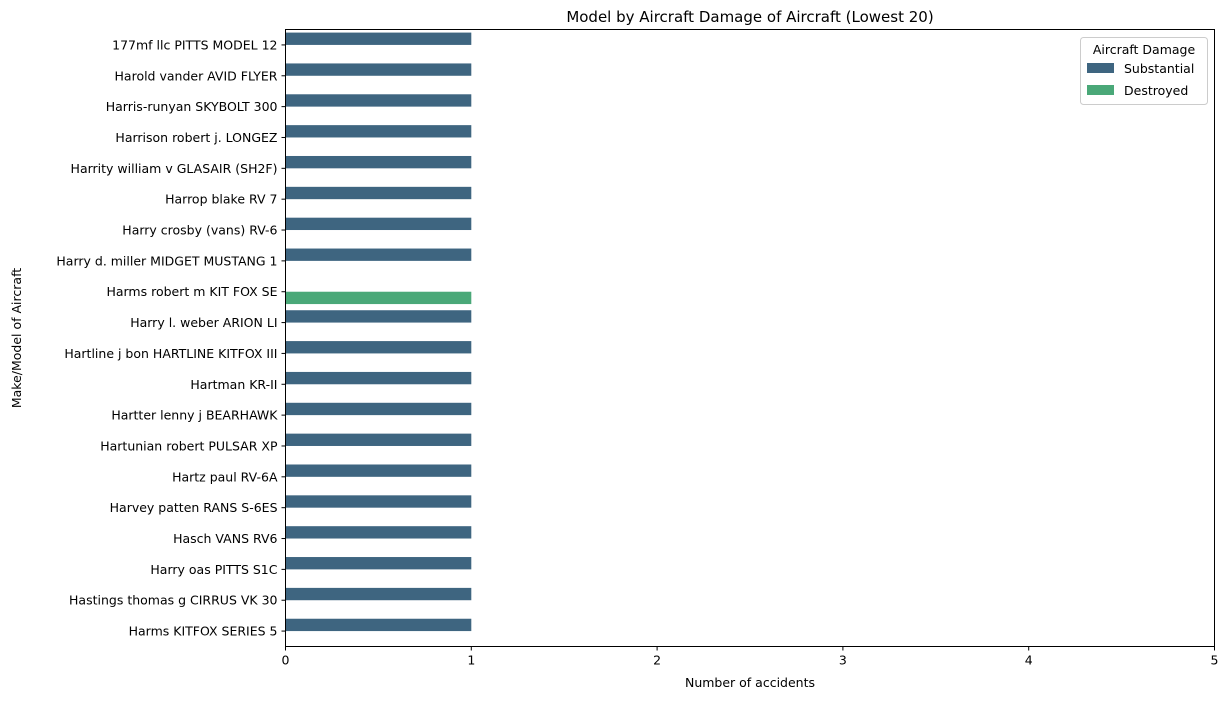  Describe the element at coordinates (471, 660) in the screenshot. I see `x-tick-label-1: 1` at that location.